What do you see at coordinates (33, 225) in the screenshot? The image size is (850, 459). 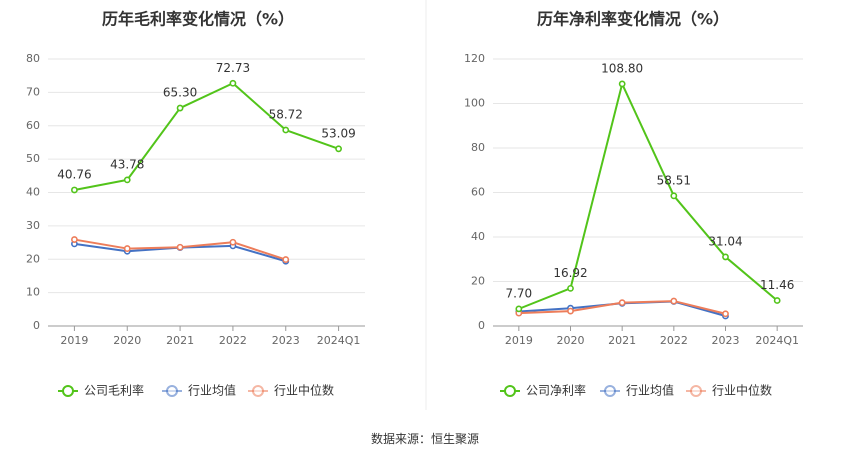 I see `y-tick-label: 30` at bounding box center [33, 225].